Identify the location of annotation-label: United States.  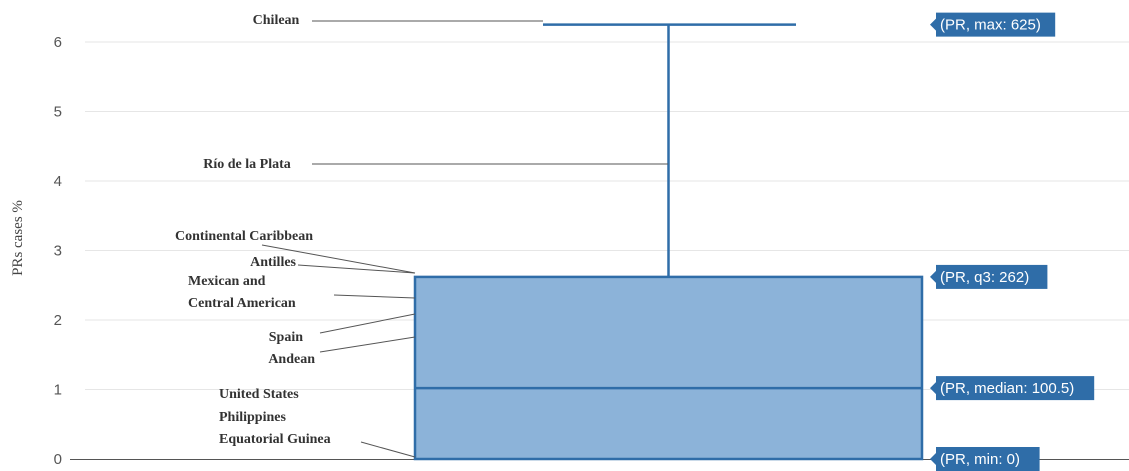
(259, 394).